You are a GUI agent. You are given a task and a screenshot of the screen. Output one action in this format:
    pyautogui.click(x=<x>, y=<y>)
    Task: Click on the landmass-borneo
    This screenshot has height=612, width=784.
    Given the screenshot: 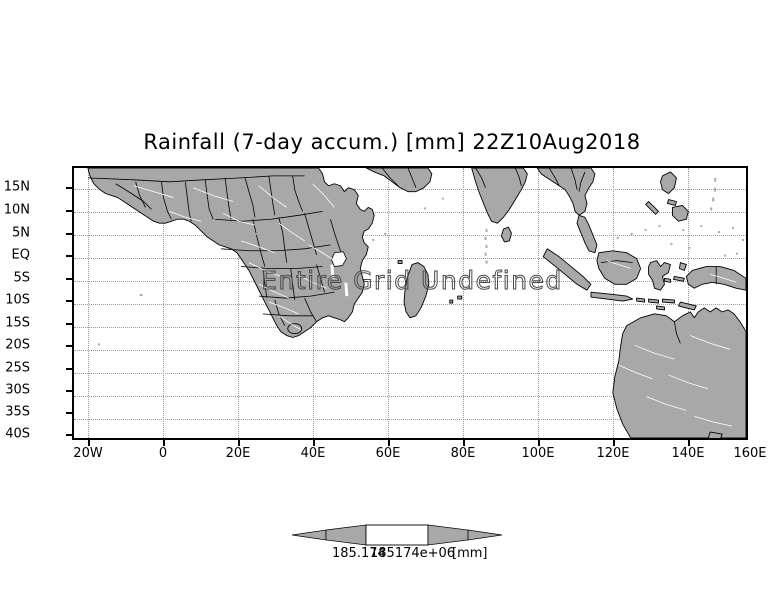 What is the action you would take?
    pyautogui.click(x=619, y=267)
    